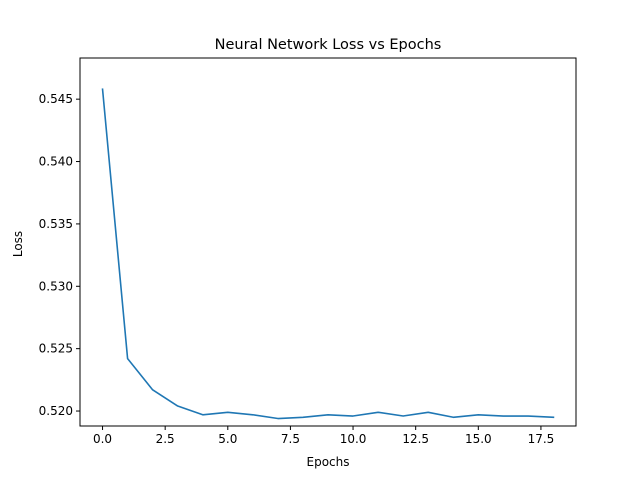 Image resolution: width=640 pixels, height=478 pixels. I want to click on chart-title: Neural Network Loss vs Epochs, so click(328, 45).